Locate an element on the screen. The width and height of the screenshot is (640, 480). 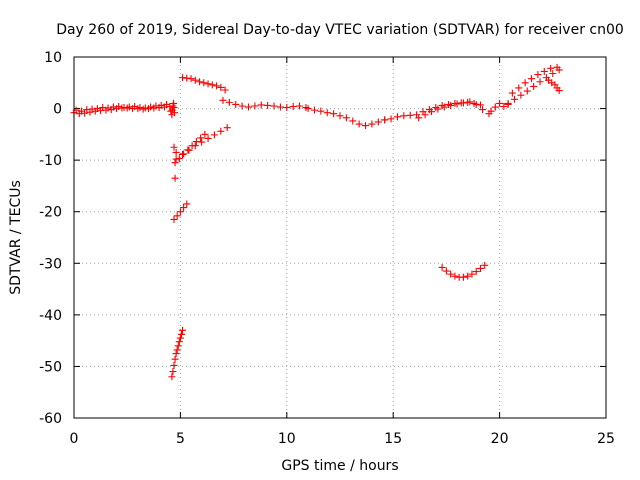
x-tick-labels: 0 5 10 15 20 25 is located at coordinates (342, 439).